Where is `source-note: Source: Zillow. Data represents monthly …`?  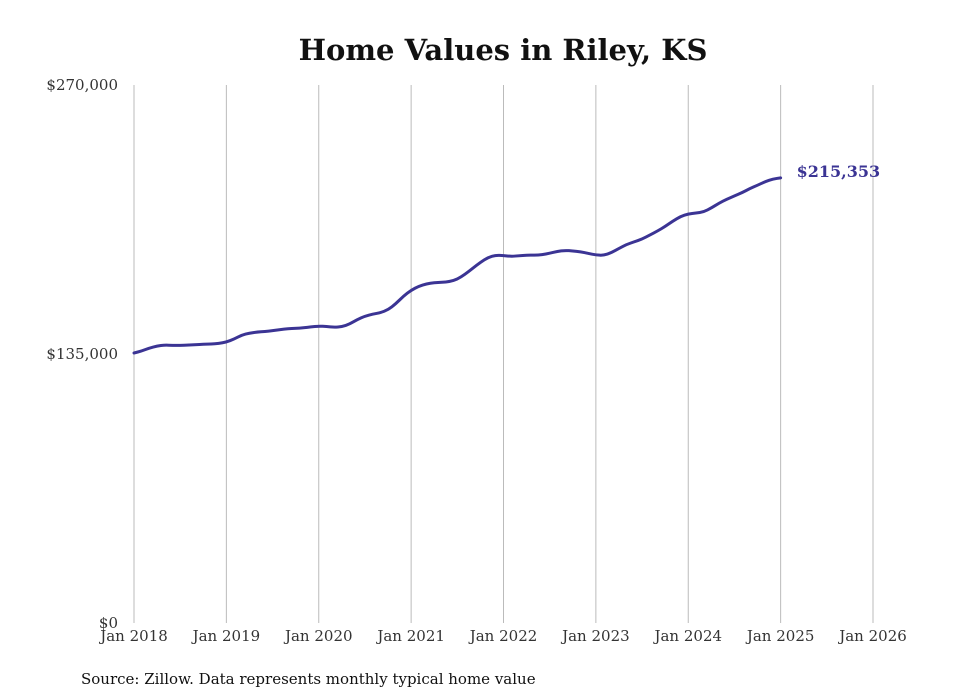 source-note: Source: Zillow. Data represents monthly … is located at coordinates (308, 679).